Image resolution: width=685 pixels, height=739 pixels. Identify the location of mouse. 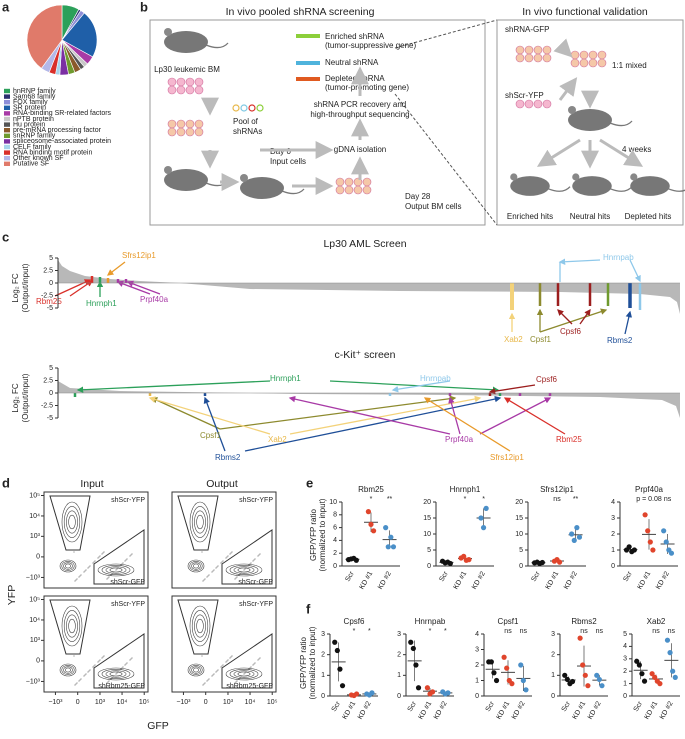
(186, 180).